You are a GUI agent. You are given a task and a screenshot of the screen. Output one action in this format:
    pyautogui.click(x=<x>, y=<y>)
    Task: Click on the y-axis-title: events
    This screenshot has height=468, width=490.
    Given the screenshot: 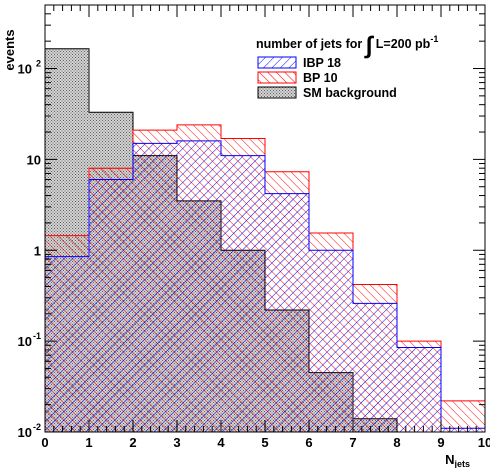 What is the action you would take?
    pyautogui.click(x=9, y=49)
    